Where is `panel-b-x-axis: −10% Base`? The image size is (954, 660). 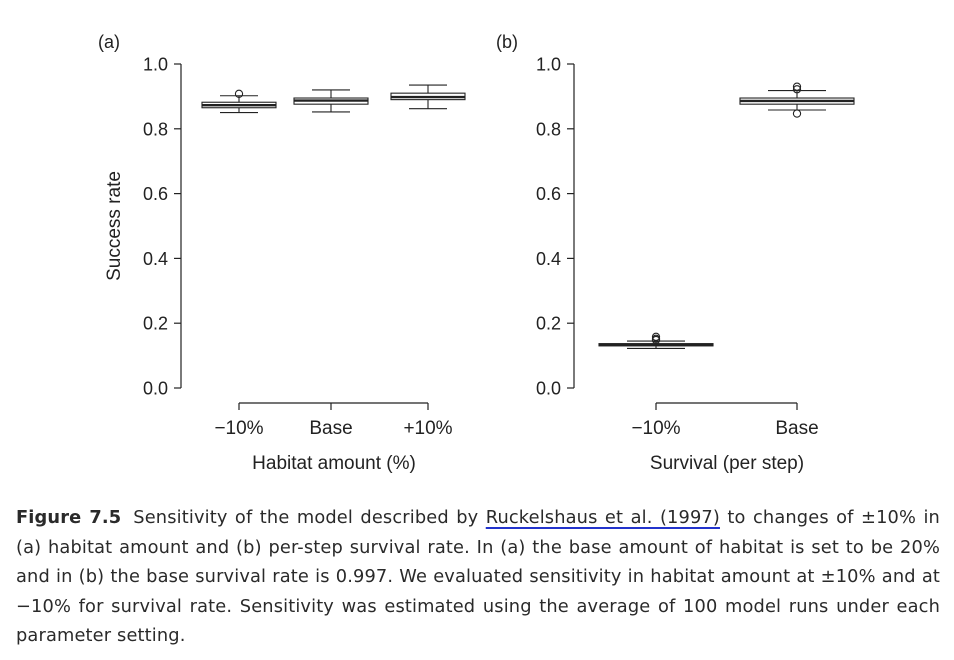
panel-b-x-axis: −10% Base is located at coordinates (725, 420).